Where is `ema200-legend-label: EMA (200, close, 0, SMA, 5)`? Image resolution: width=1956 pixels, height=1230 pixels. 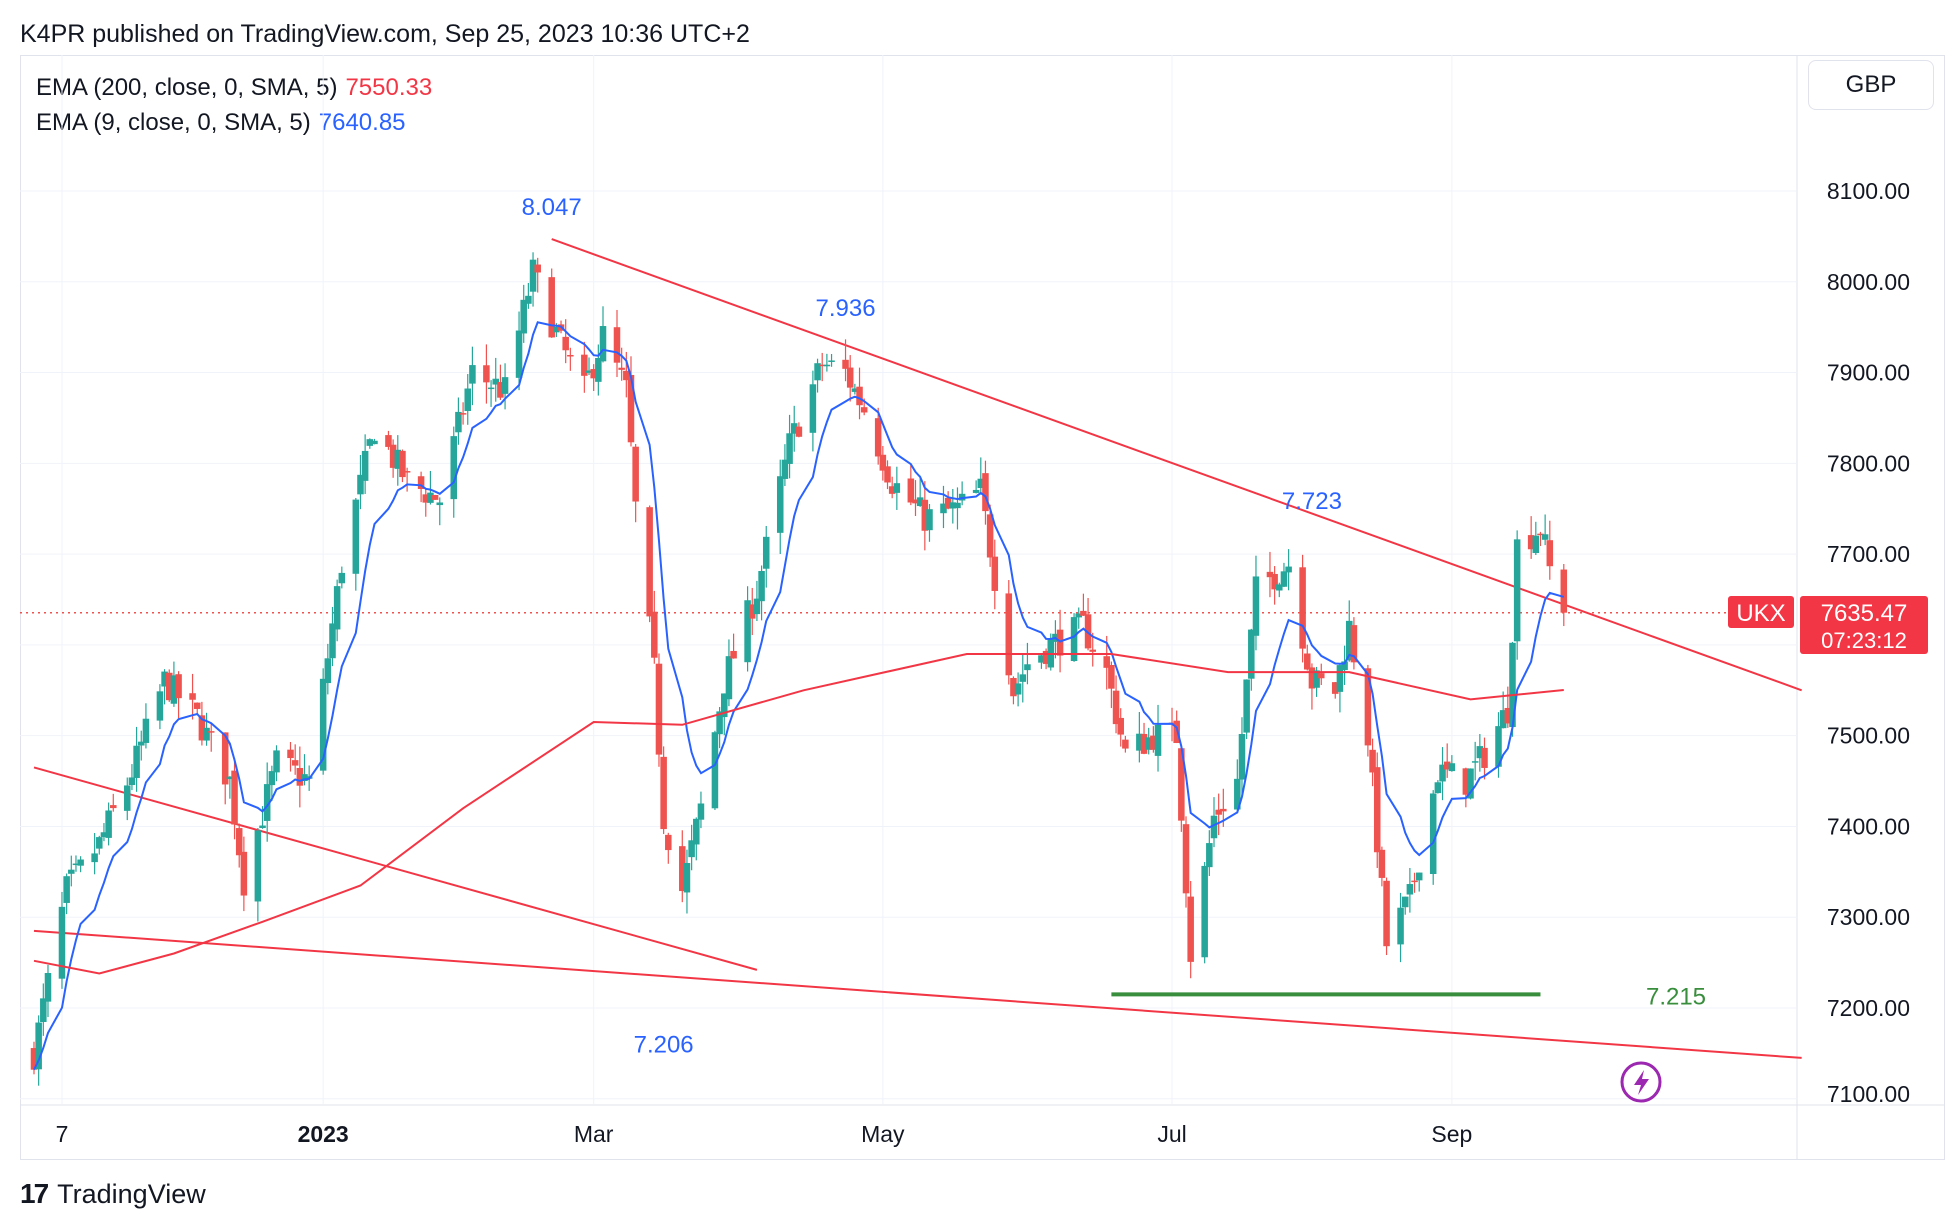 ema200-legend-label: EMA (200, close, 0, SMA, 5) is located at coordinates (187, 87).